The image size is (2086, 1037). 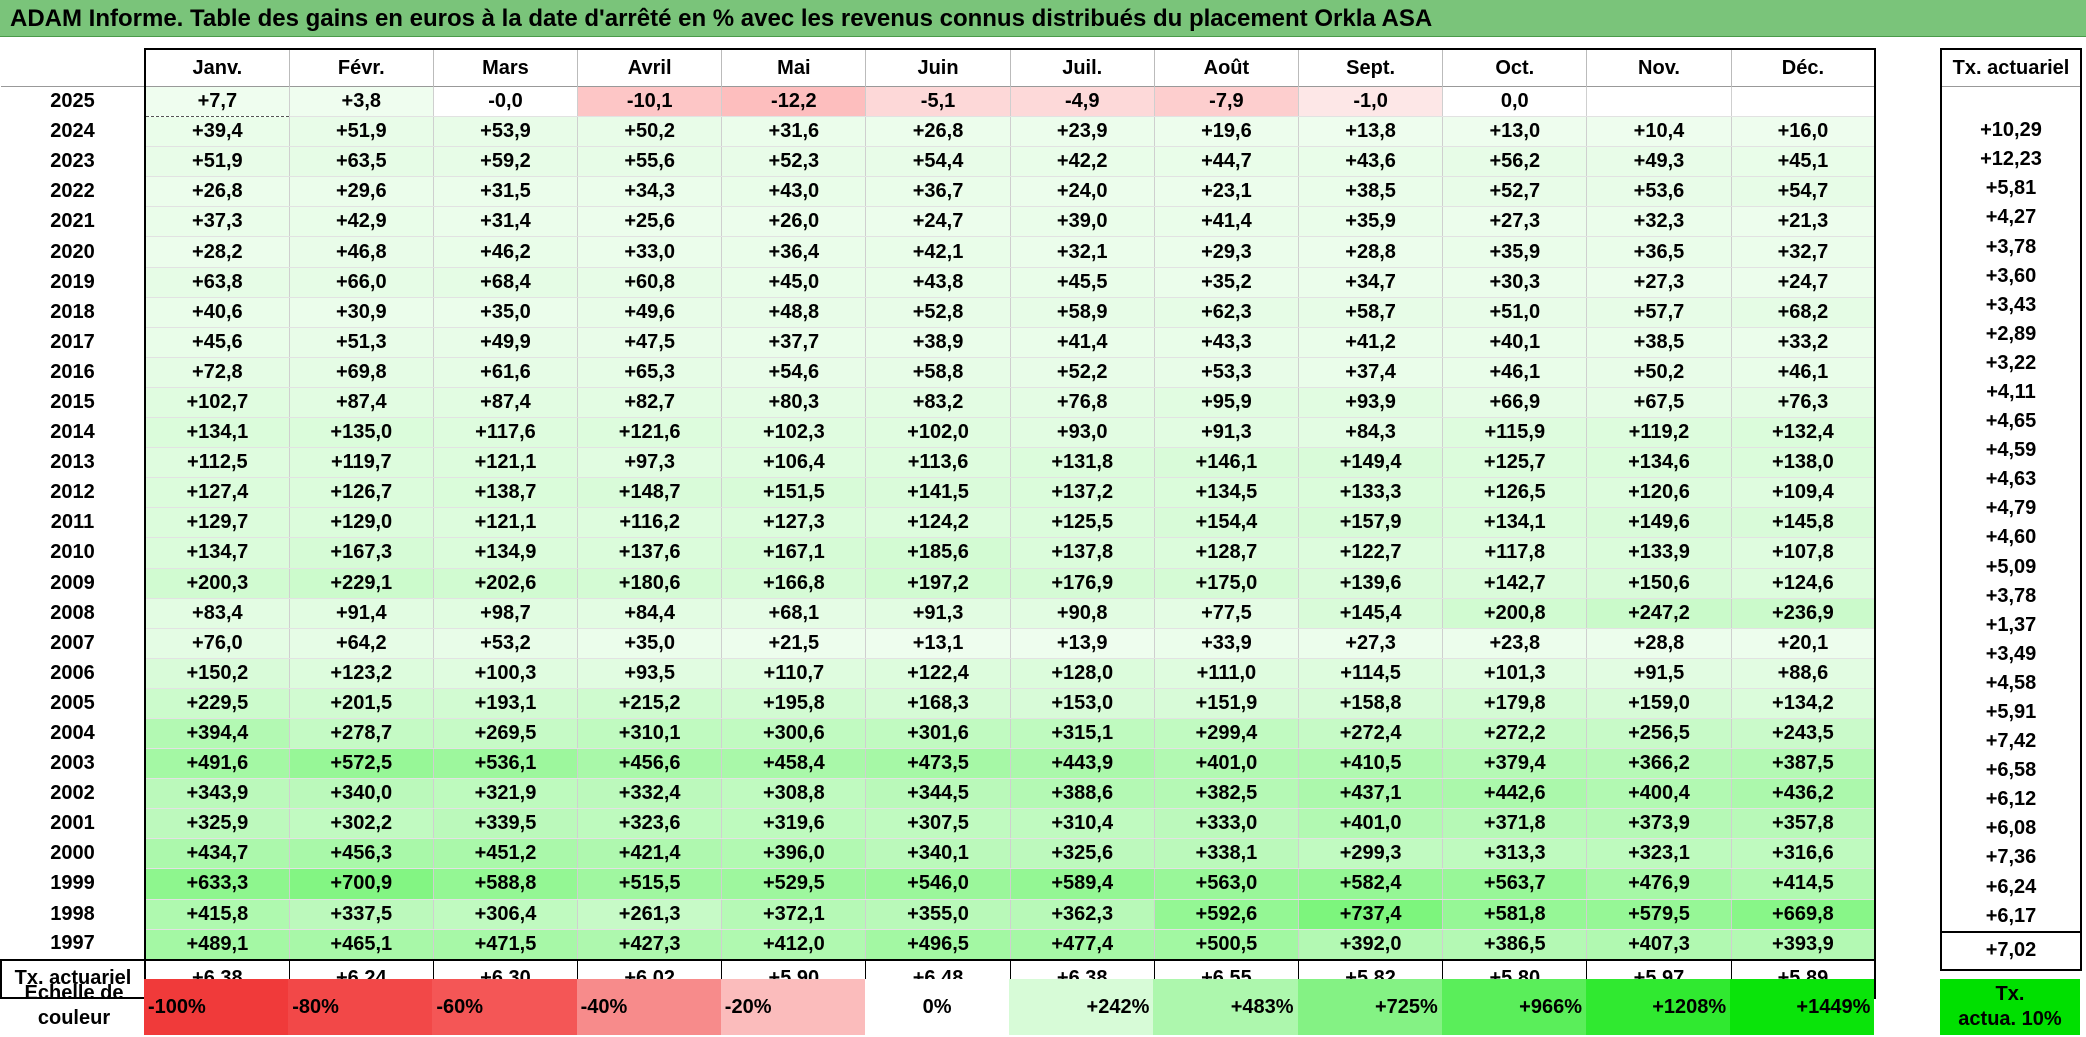 What do you see at coordinates (793, 222) in the screenshot?
I see `gain-cell: +26,0` at bounding box center [793, 222].